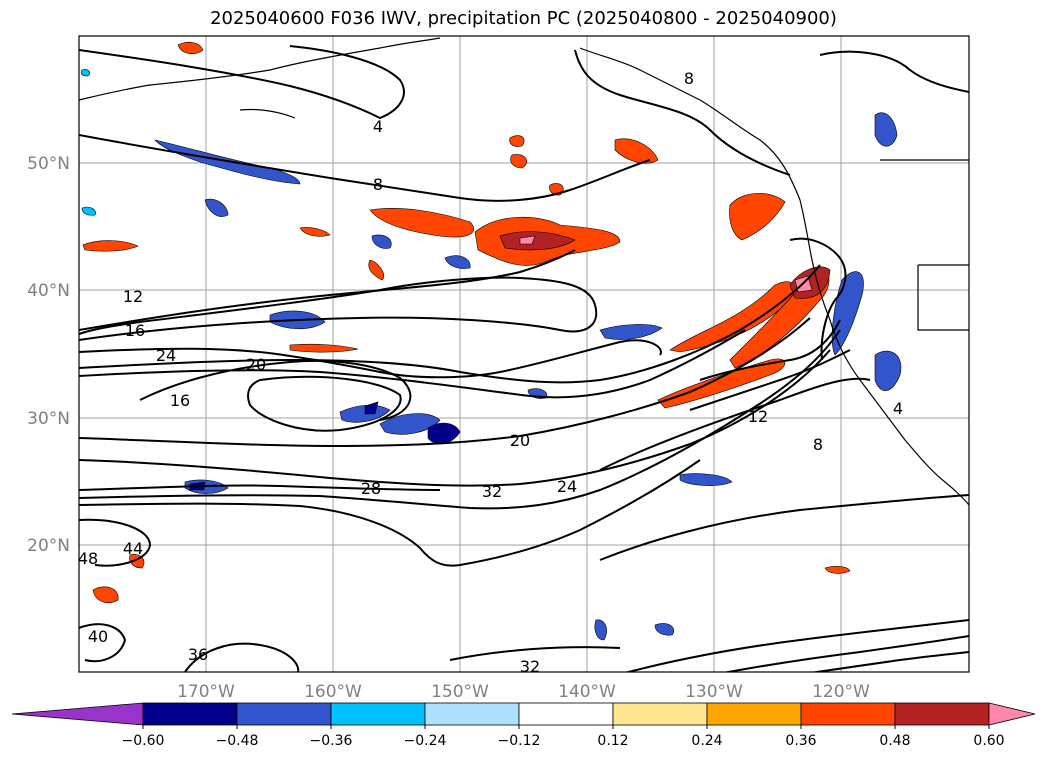 This screenshot has width=1047, height=765. Describe the element at coordinates (390, 513) in the screenshot. I see `contour-24c` at that location.